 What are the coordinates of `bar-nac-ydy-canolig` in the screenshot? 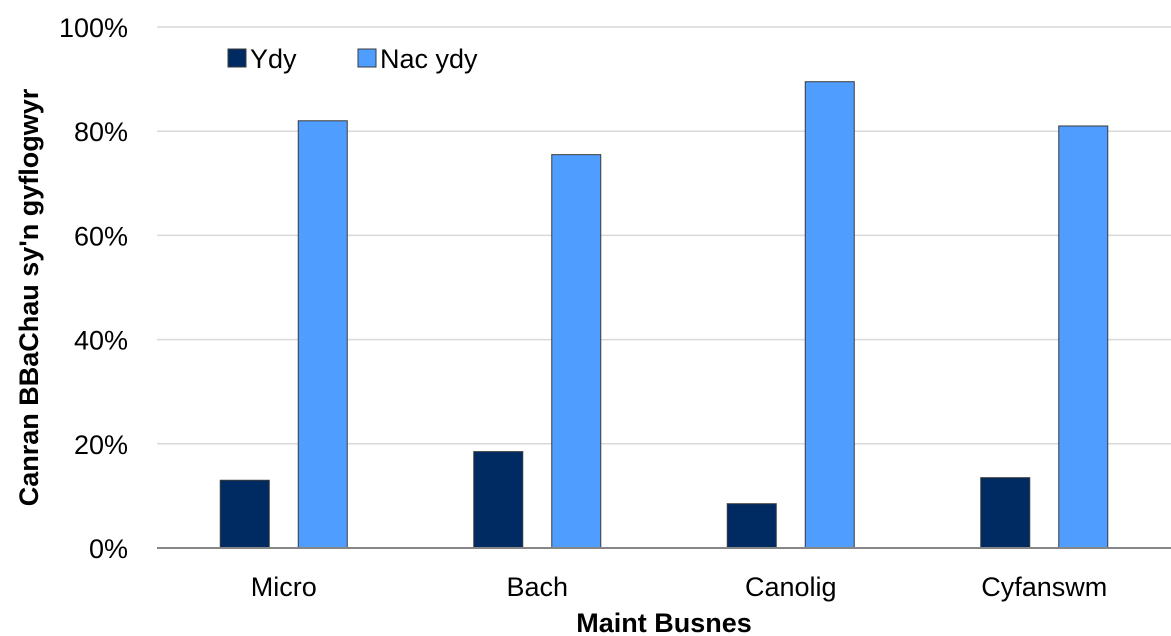 It's located at (829, 315).